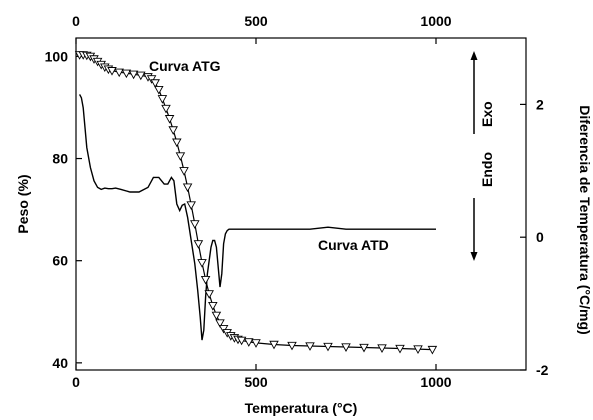 This screenshot has height=420, width=593. I want to click on atd-curve-label: Curva ATD, so click(353, 245).